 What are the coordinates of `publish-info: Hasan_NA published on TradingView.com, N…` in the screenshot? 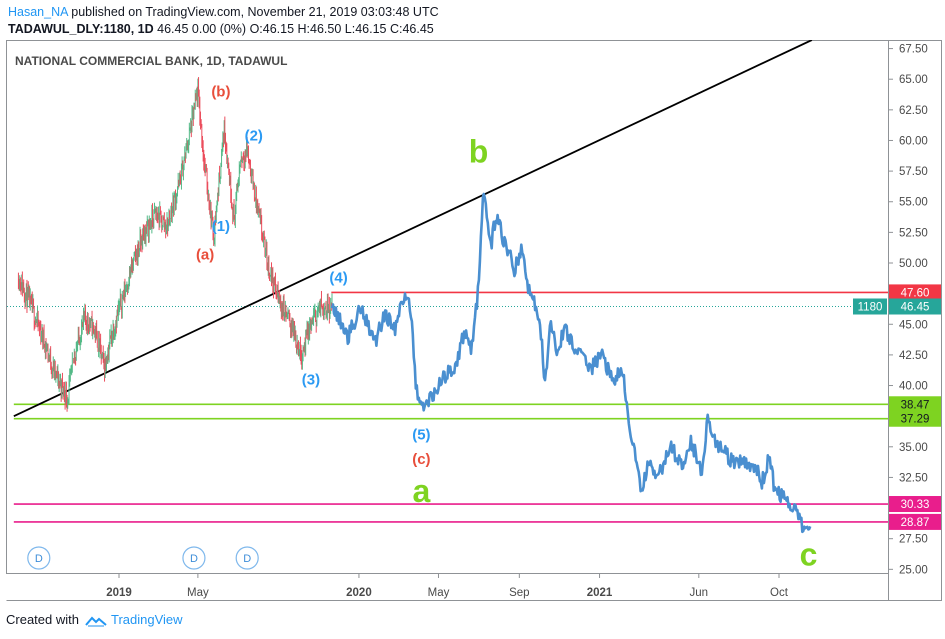 It's located at (223, 12).